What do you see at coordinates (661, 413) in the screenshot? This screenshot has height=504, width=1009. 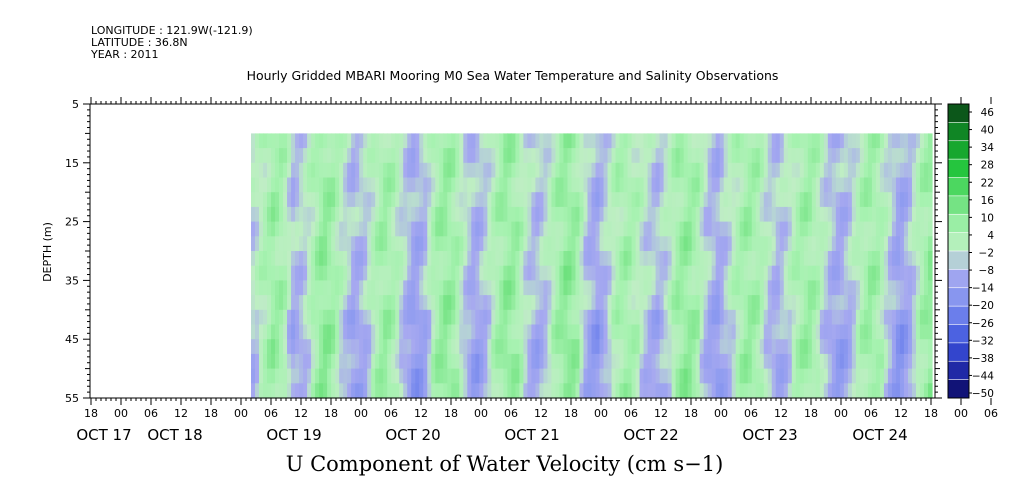 I see `x-tick-label: 12` at bounding box center [661, 413].